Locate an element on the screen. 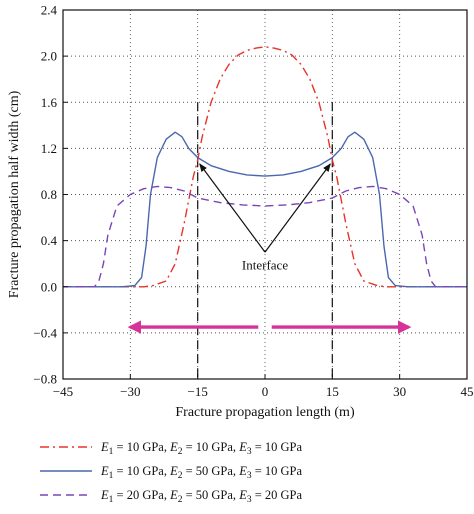 The image size is (474, 514). interface-arrow-right is located at coordinates (297, 208).